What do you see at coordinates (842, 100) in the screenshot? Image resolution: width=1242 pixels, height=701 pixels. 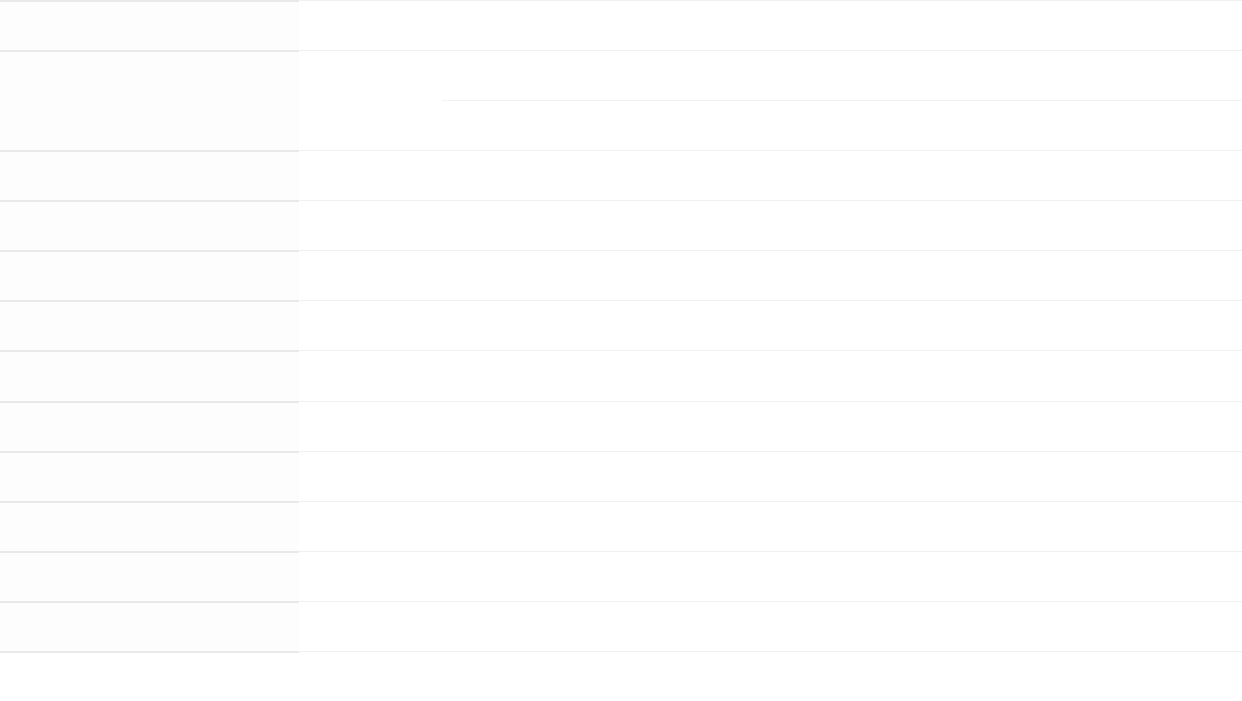 I see `sub-row-divider` at bounding box center [842, 100].